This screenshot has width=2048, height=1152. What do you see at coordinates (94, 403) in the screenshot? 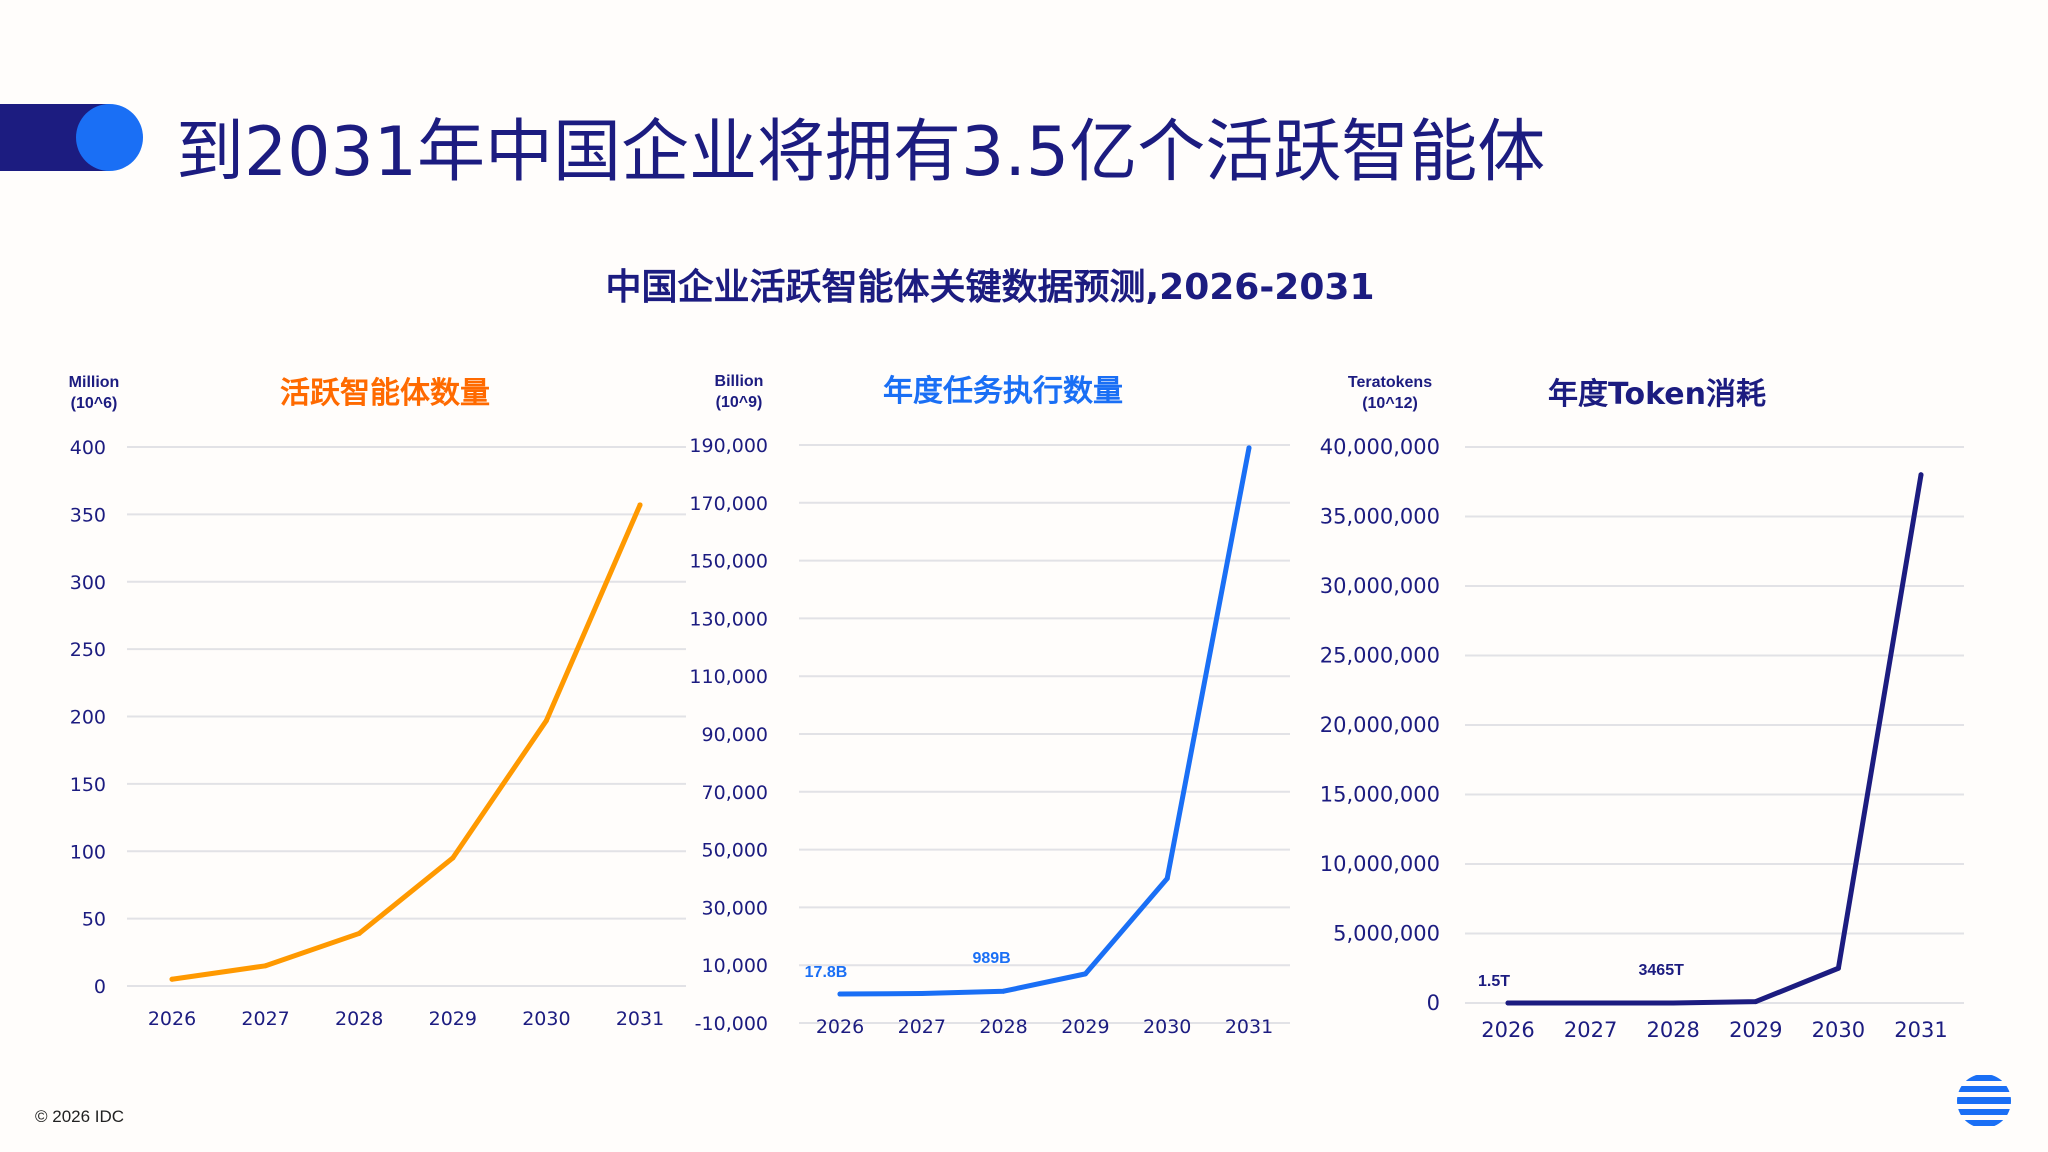
I see `y-axis-unit-label: (10^6)` at bounding box center [94, 403].